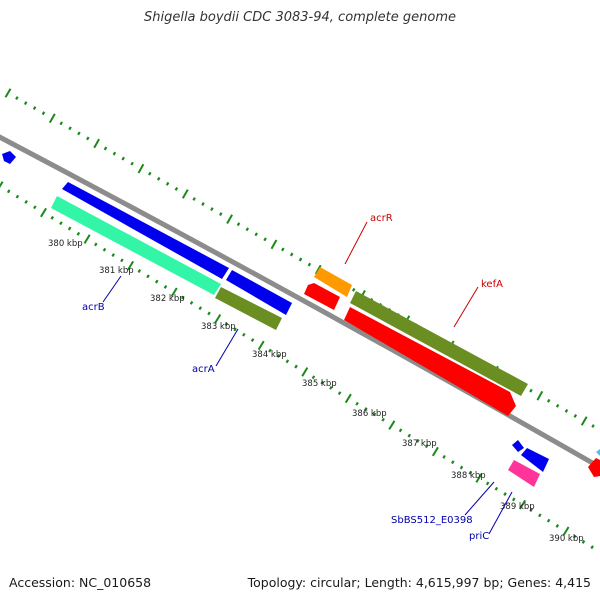 The image size is (600, 604). What do you see at coordinates (9, 157) in the screenshot?
I see `gene-arrow-small-blue` at bounding box center [9, 157].